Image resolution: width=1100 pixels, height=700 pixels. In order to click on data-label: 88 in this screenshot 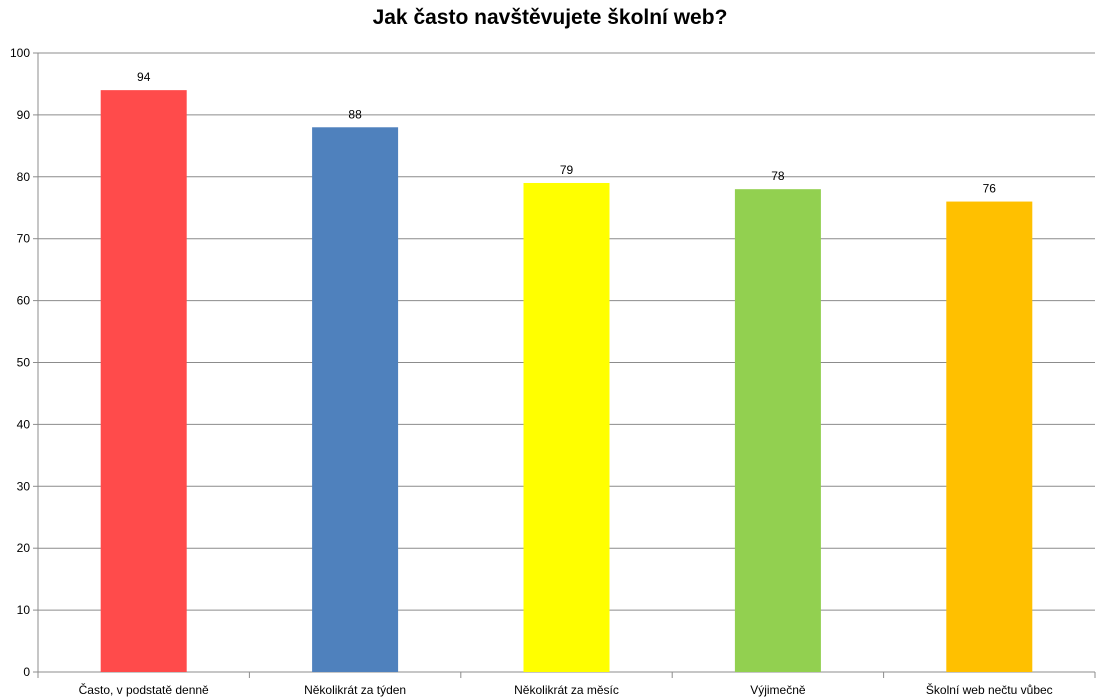, I will do `click(355, 114)`.